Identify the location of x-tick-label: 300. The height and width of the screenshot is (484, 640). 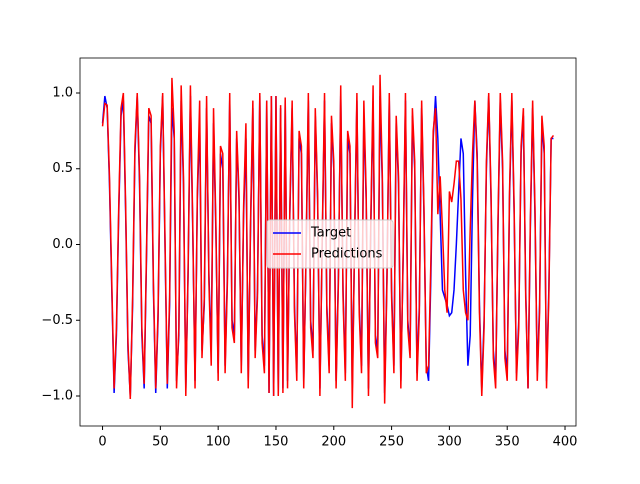
(449, 442).